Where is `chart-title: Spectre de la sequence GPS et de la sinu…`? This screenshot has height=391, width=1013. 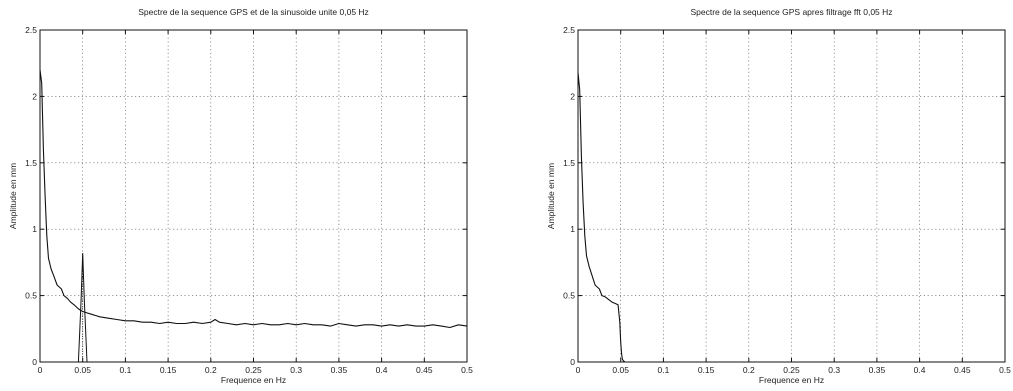 chart-title: Spectre de la sequence GPS et de la sinu… is located at coordinates (253, 12).